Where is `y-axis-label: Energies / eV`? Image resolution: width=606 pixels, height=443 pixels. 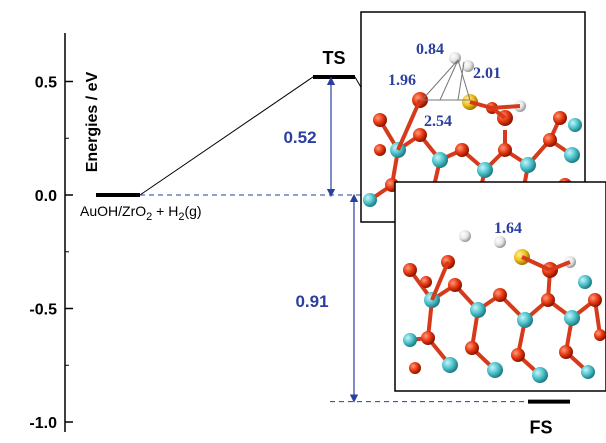 y-axis-label: Energies / eV is located at coordinates (92, 121).